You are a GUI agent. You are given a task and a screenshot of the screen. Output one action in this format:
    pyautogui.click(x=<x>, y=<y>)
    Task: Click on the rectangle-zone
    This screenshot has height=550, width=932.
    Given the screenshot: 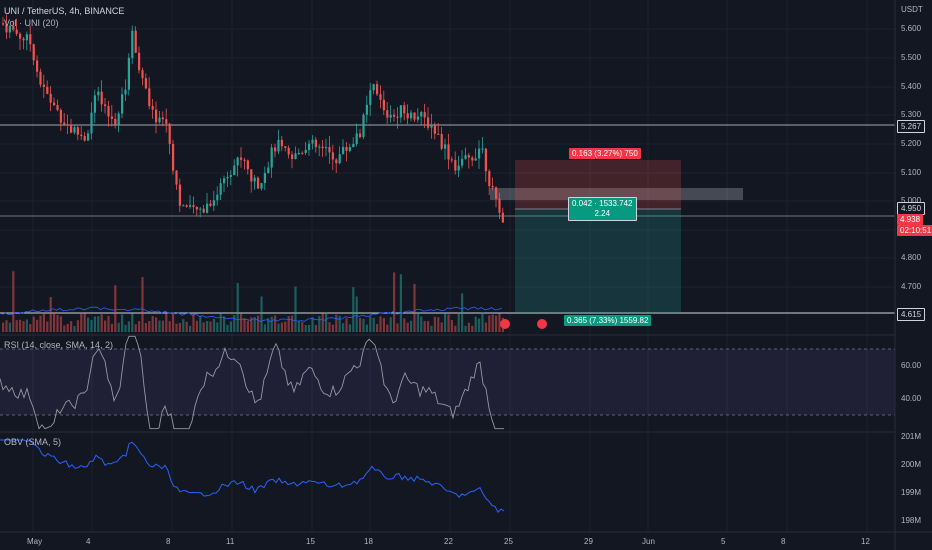 What is the action you would take?
    pyautogui.click(x=616, y=194)
    